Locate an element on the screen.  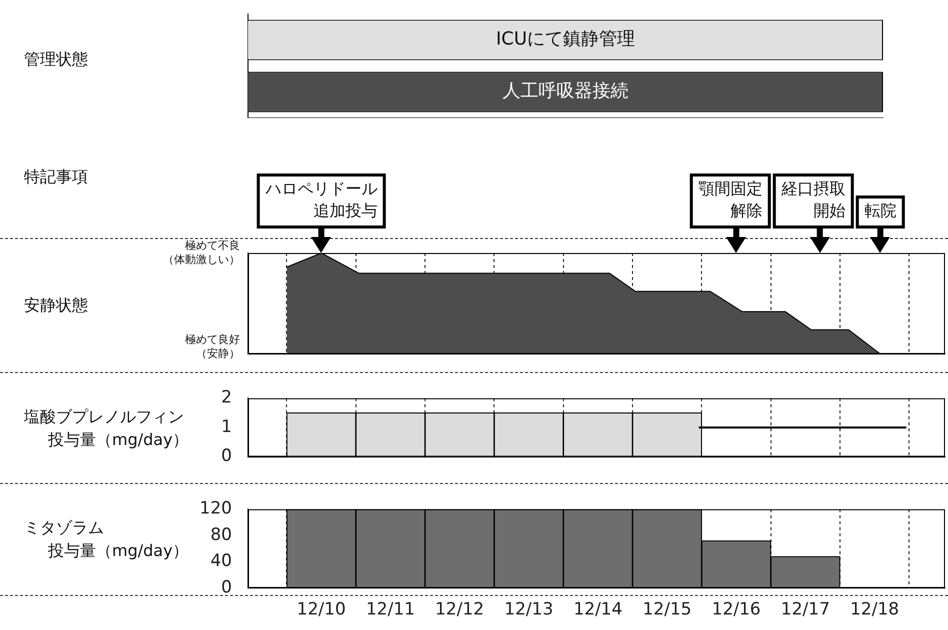
x-tick-label: 12/11 is located at coordinates (390, 610).